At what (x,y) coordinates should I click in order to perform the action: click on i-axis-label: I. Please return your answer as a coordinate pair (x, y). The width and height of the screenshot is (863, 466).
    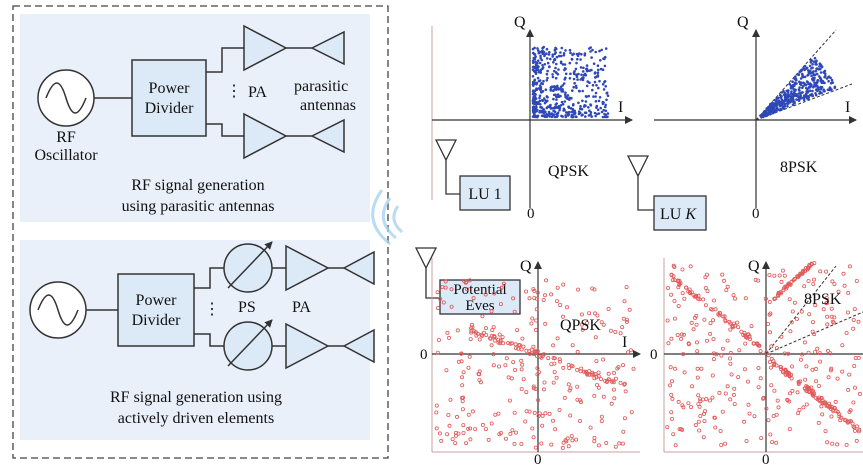
    Looking at the image, I should click on (847, 107).